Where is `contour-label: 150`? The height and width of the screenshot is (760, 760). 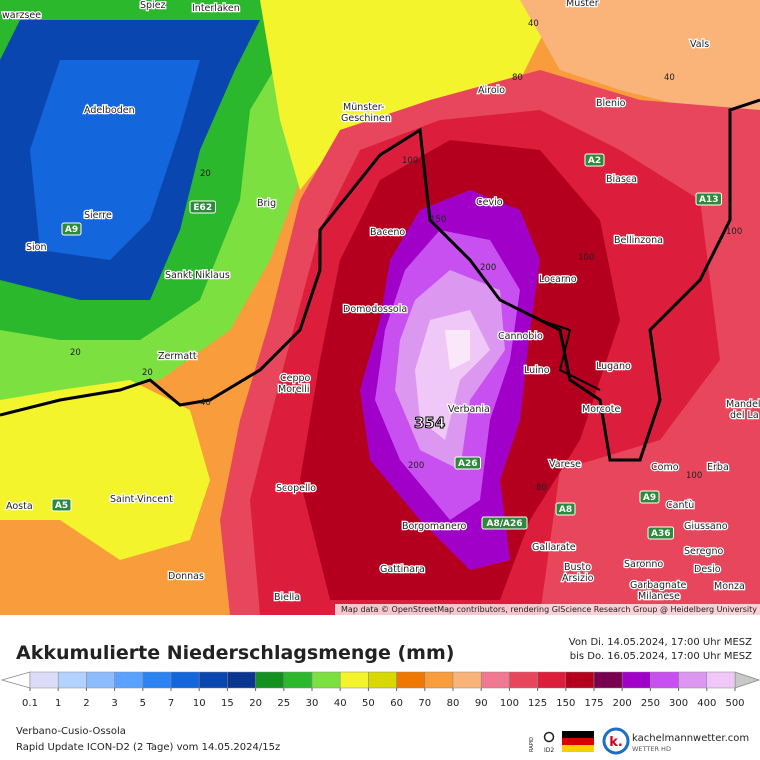 contour-label: 150 is located at coordinates (438, 220).